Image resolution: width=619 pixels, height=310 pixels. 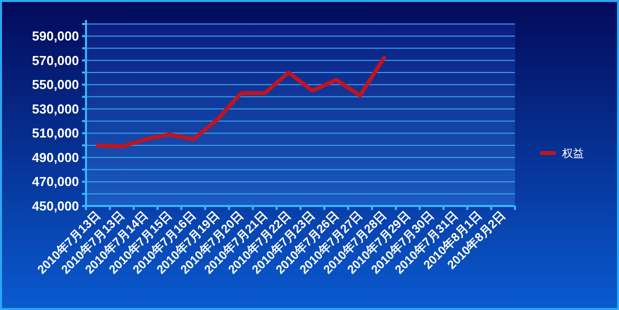 I want to click on legend-label: 权益, so click(x=572, y=154).